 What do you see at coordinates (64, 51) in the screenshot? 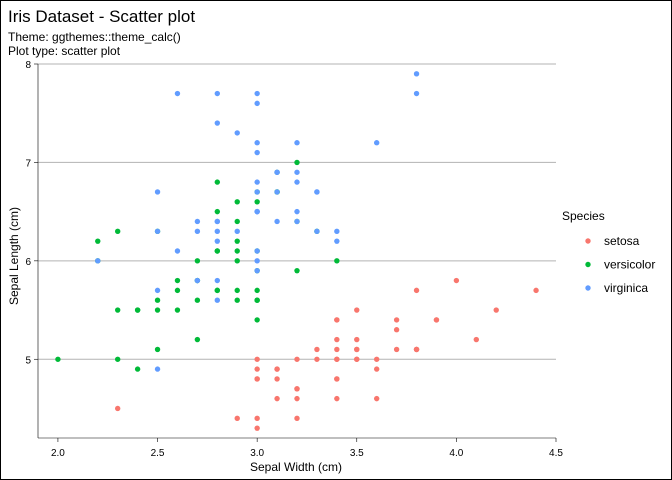
I see `chart-subtitle-line-2: Plot type: scatter plot` at bounding box center [64, 51].